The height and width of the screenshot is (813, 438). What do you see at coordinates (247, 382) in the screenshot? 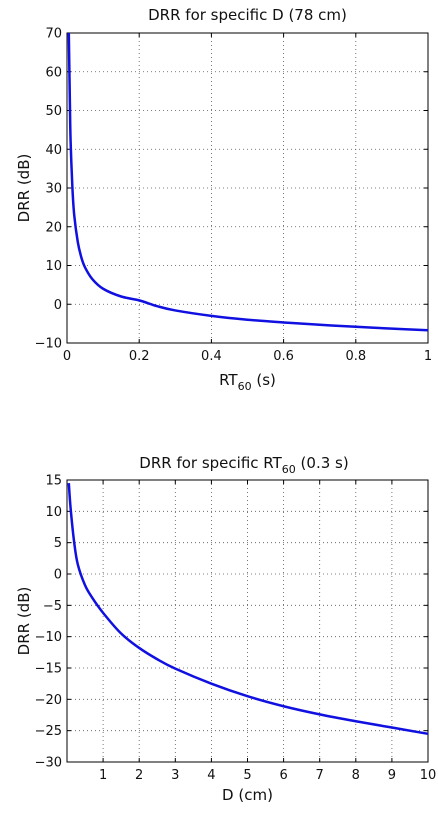
I see `chart1-xlabel: RT60 (s)` at bounding box center [247, 382].